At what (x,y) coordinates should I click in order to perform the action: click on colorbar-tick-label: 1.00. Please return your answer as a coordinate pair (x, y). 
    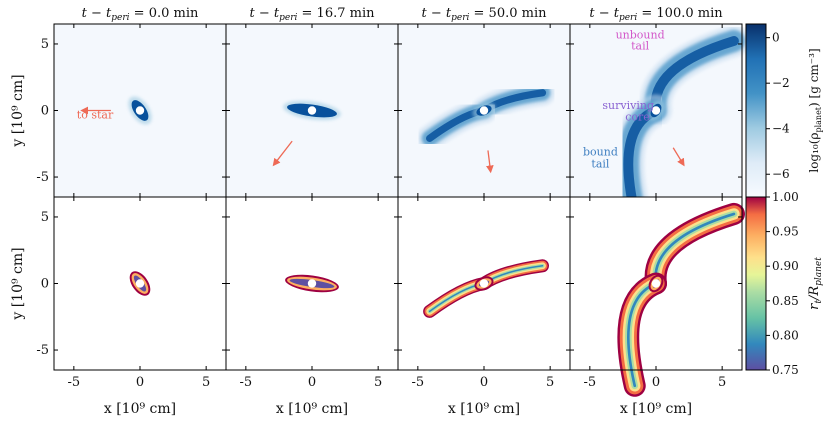
    Looking at the image, I should click on (785, 197).